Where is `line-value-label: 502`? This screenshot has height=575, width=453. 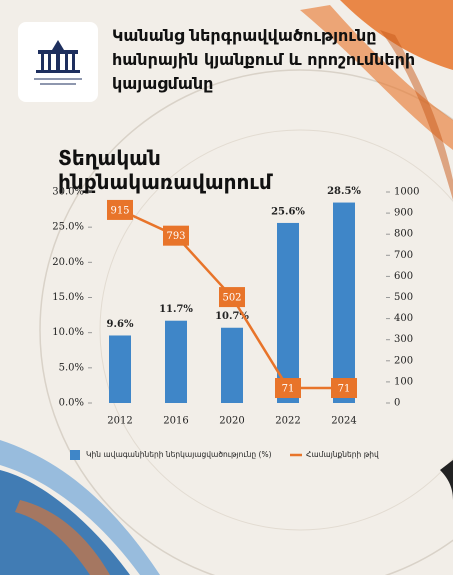
line-value-label: 502 is located at coordinates (231, 298).